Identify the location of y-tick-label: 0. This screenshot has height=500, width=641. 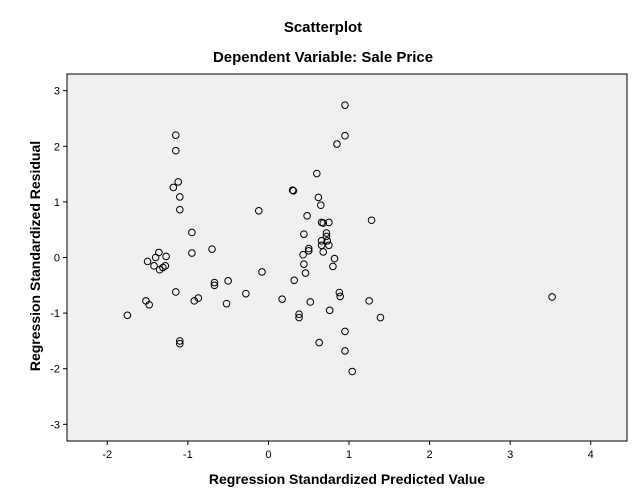
(57, 259).